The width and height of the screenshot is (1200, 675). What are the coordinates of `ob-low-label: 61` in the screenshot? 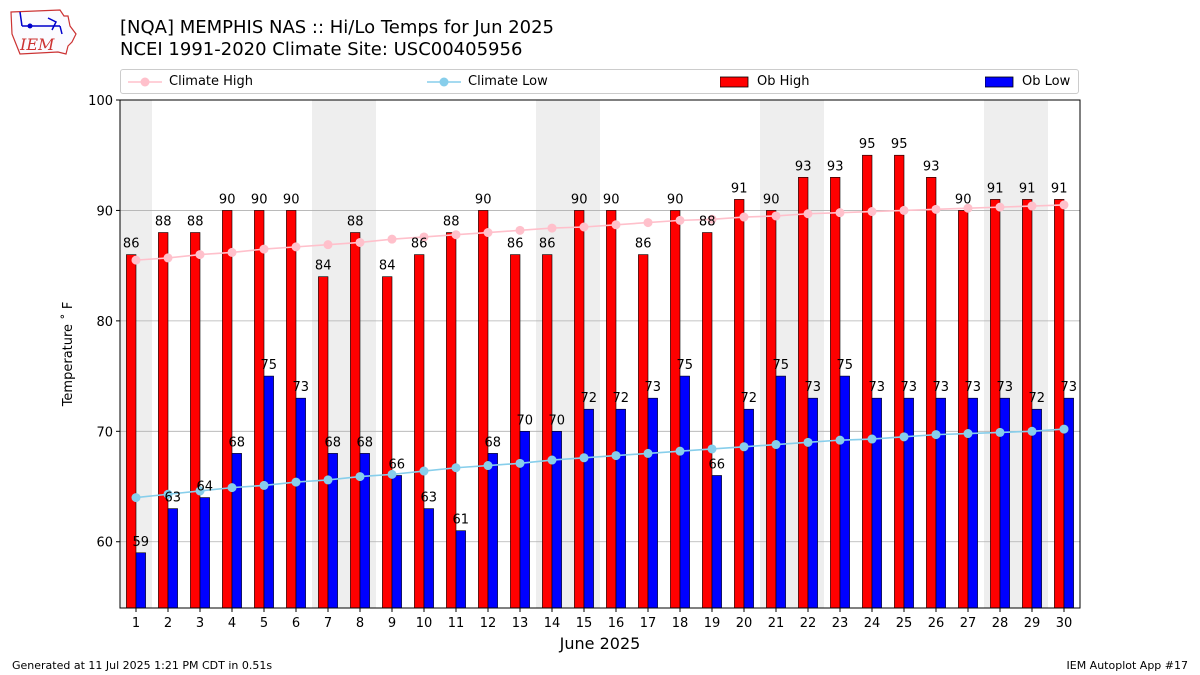 It's located at (461, 520).